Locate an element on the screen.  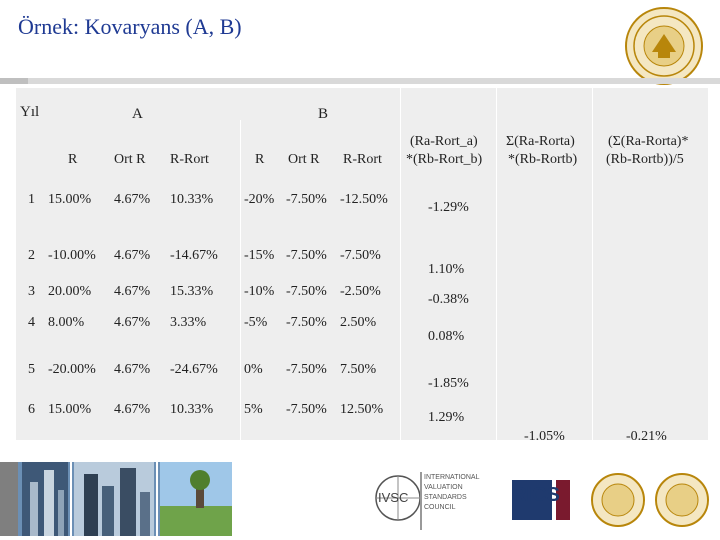
header-a: A is located at coordinates (137, 114).